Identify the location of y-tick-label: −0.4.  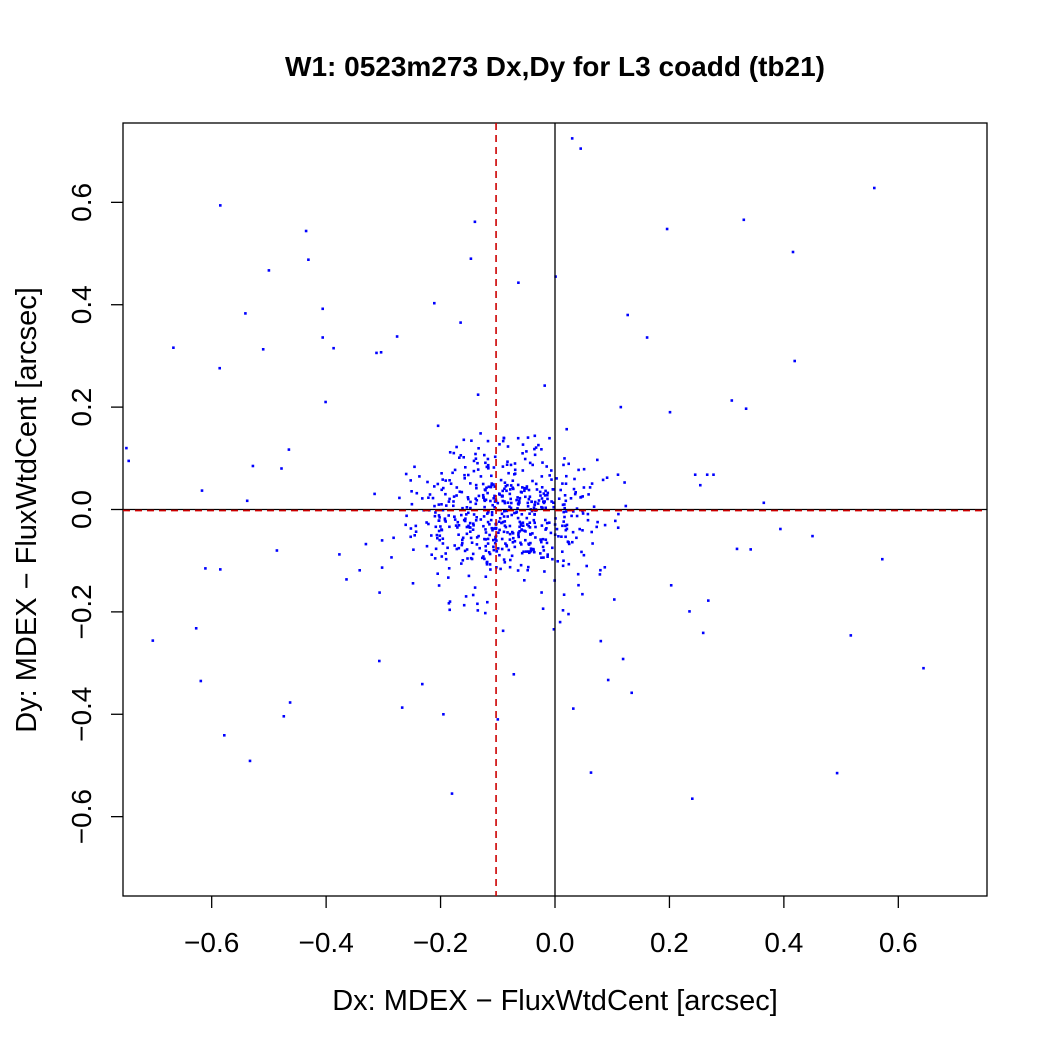
(81, 714).